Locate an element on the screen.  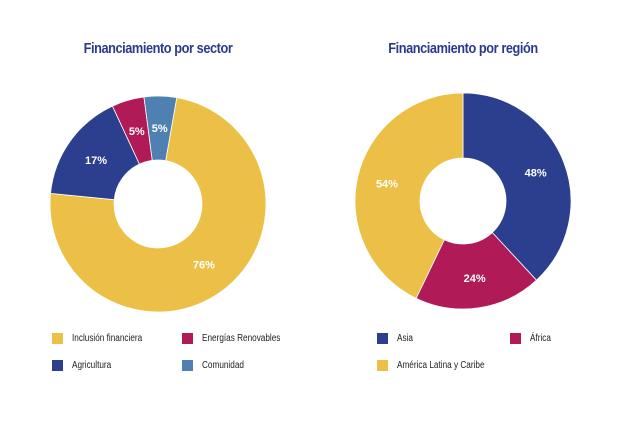
data-label: 17% is located at coordinates (96, 161).